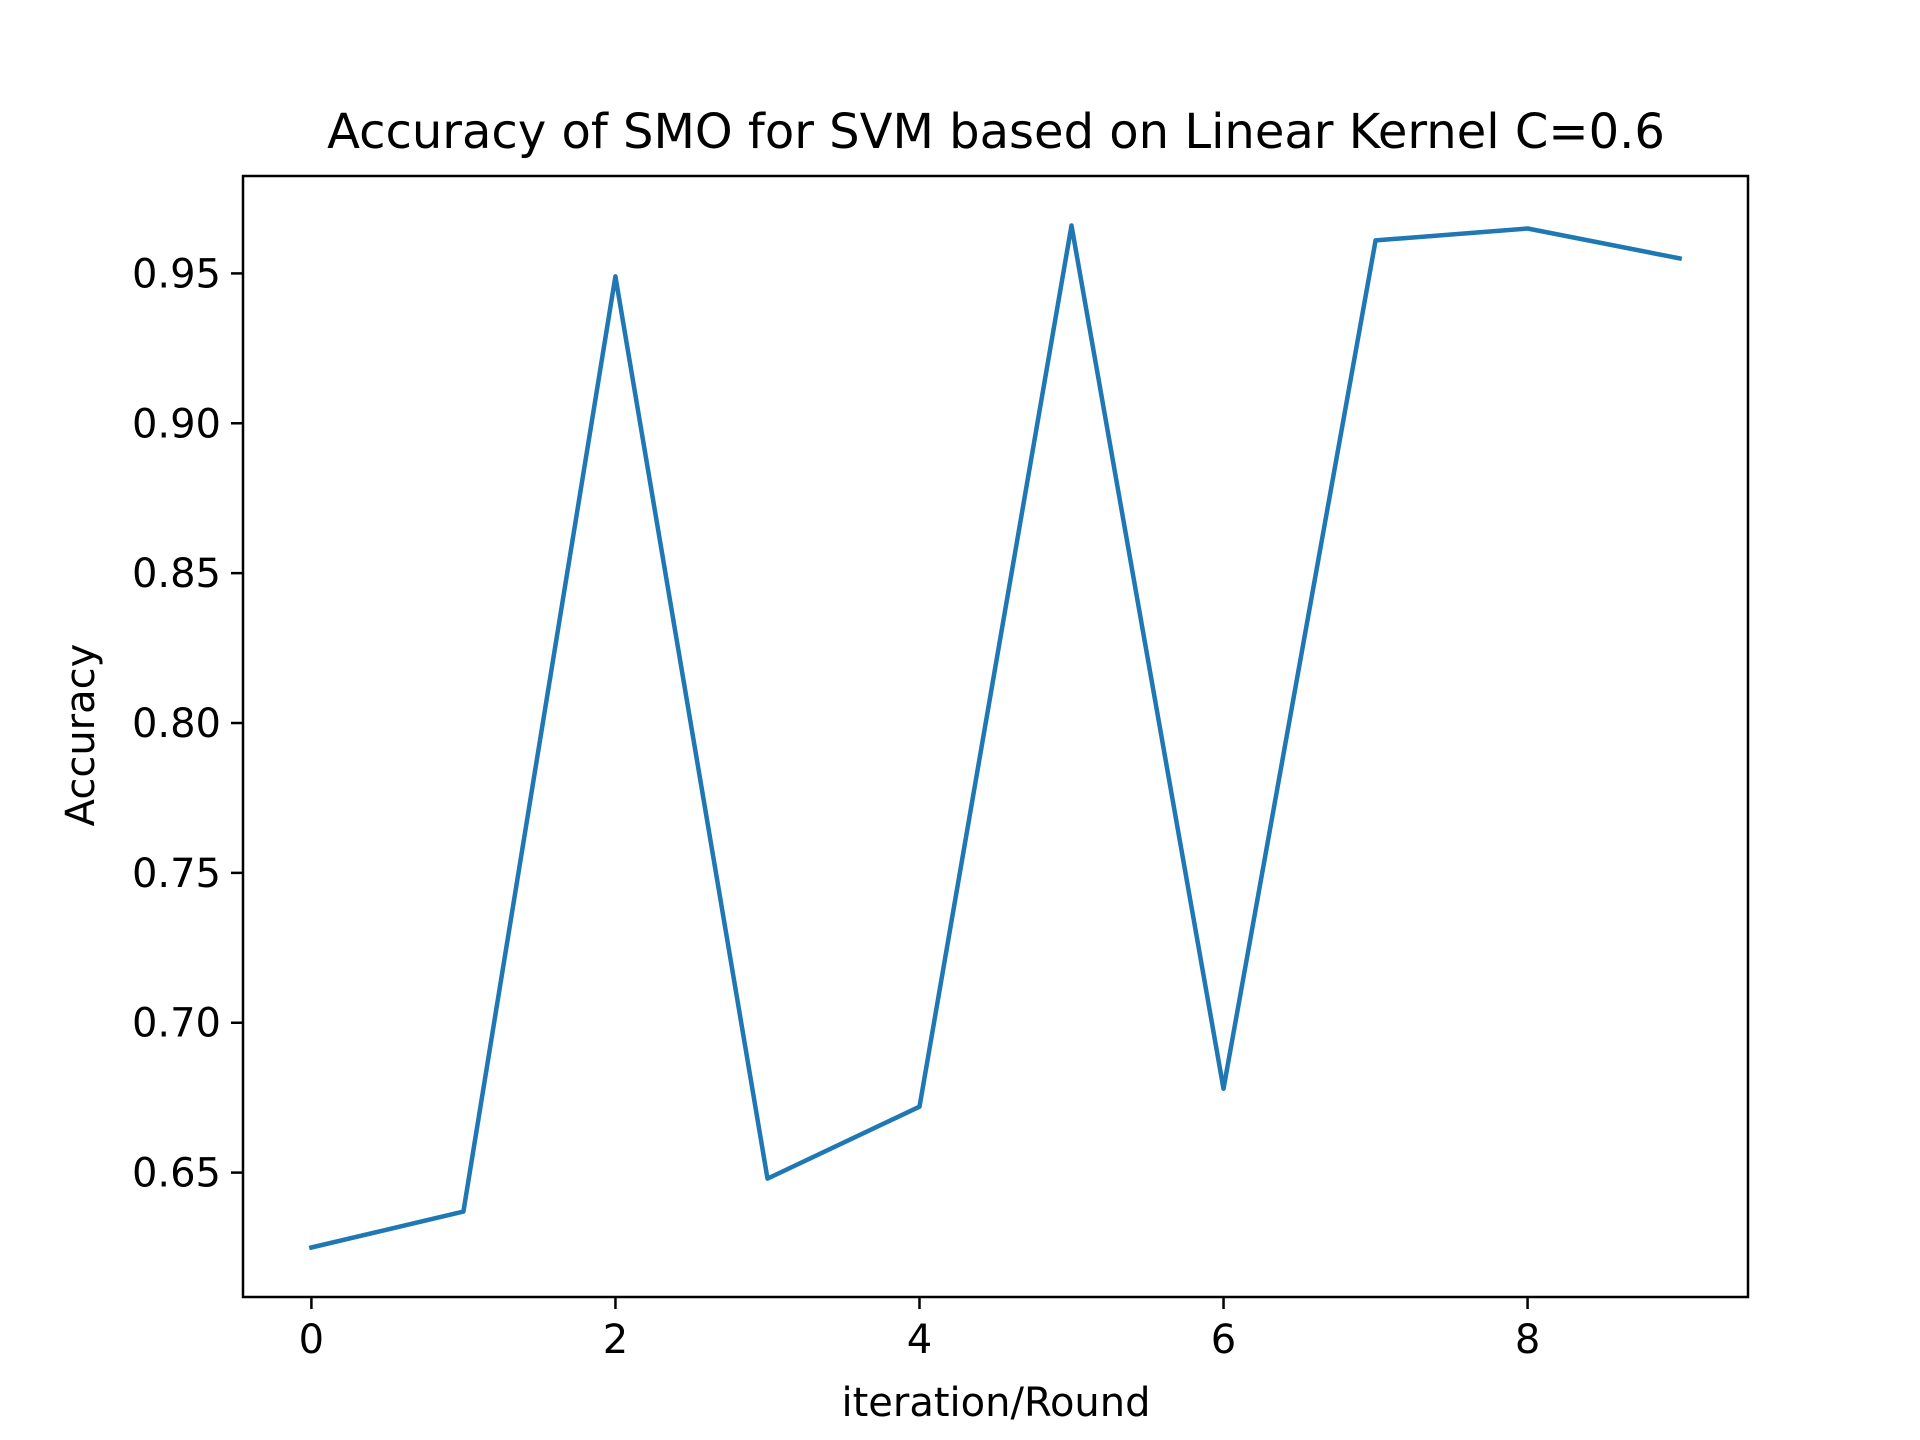  Describe the element at coordinates (176, 724) in the screenshot. I see `y-tick-label: 0.80` at that location.